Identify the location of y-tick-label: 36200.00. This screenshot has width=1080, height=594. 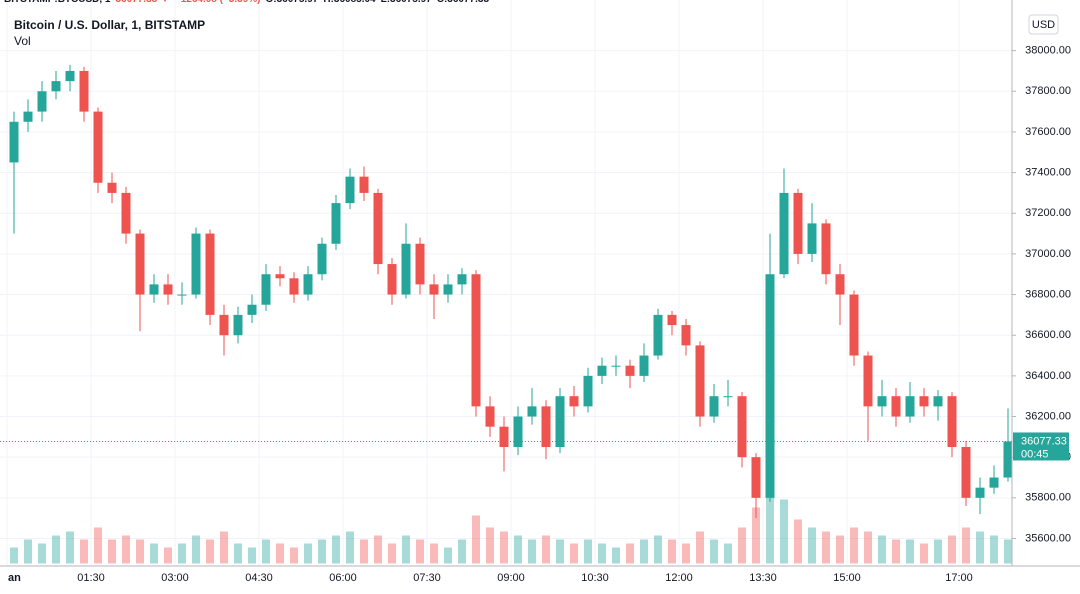
(1048, 416).